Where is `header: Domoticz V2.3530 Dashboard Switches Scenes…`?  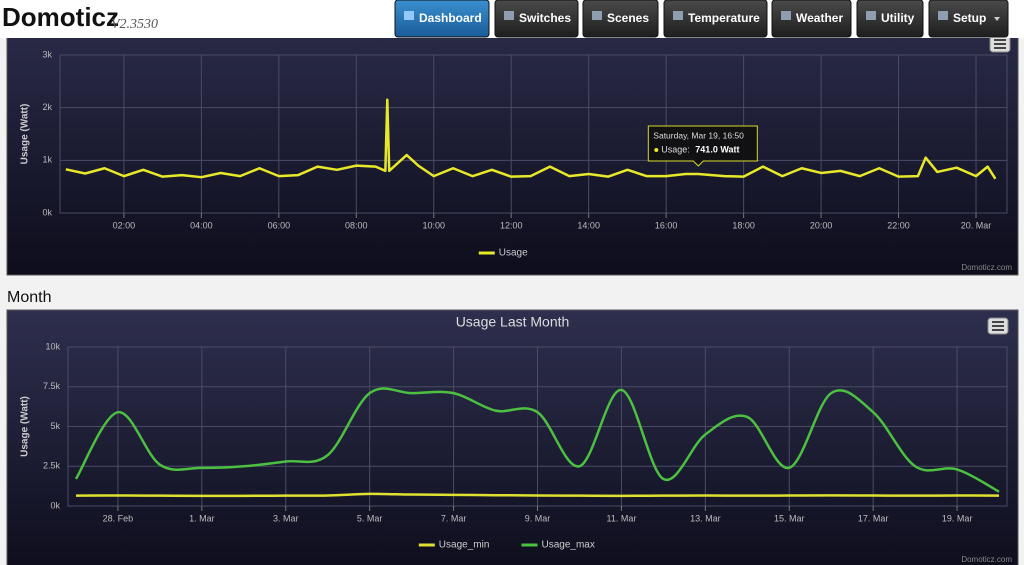 header: Domoticz V2.3530 Dashboard Switches Scenes… is located at coordinates (512, 19).